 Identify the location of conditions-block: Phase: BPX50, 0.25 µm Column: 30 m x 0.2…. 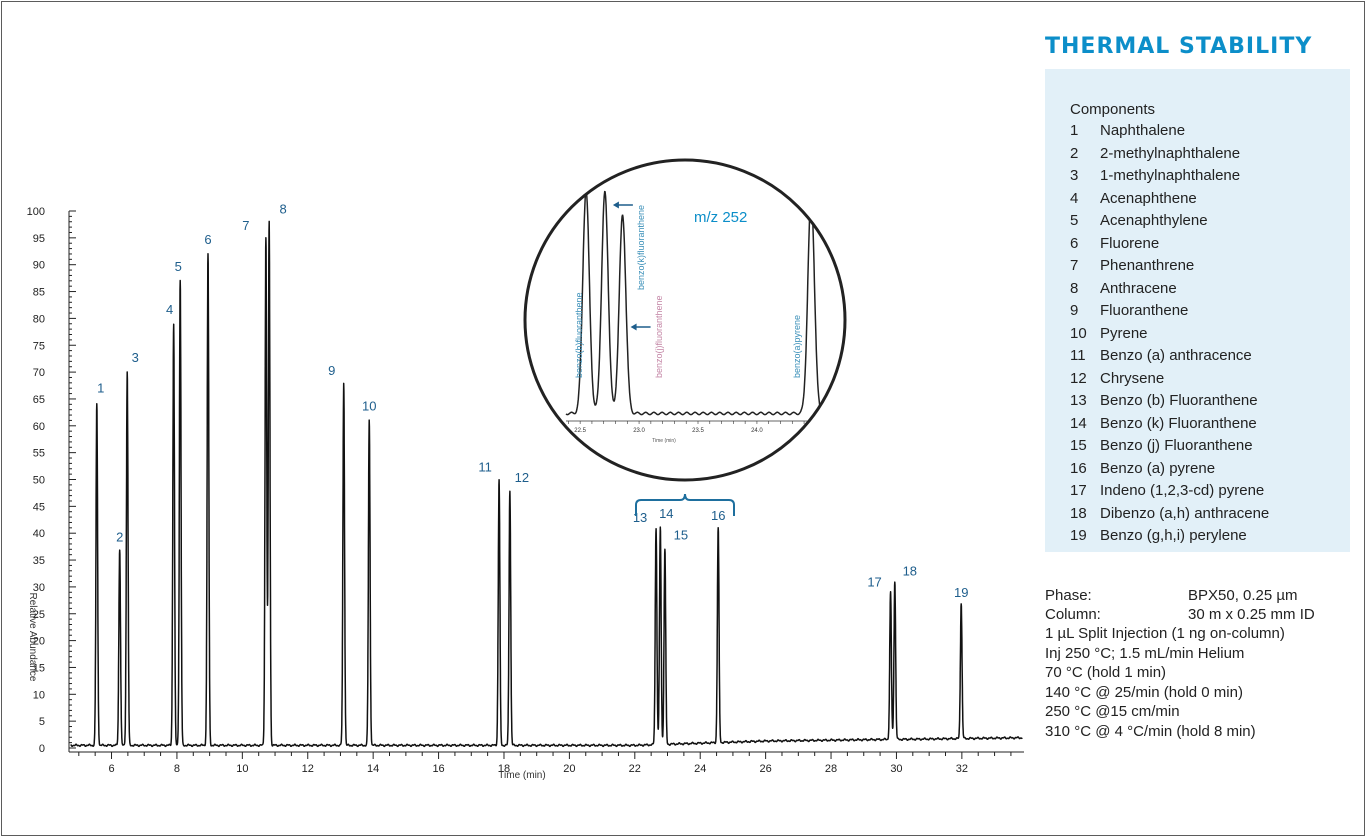
(1200, 663).